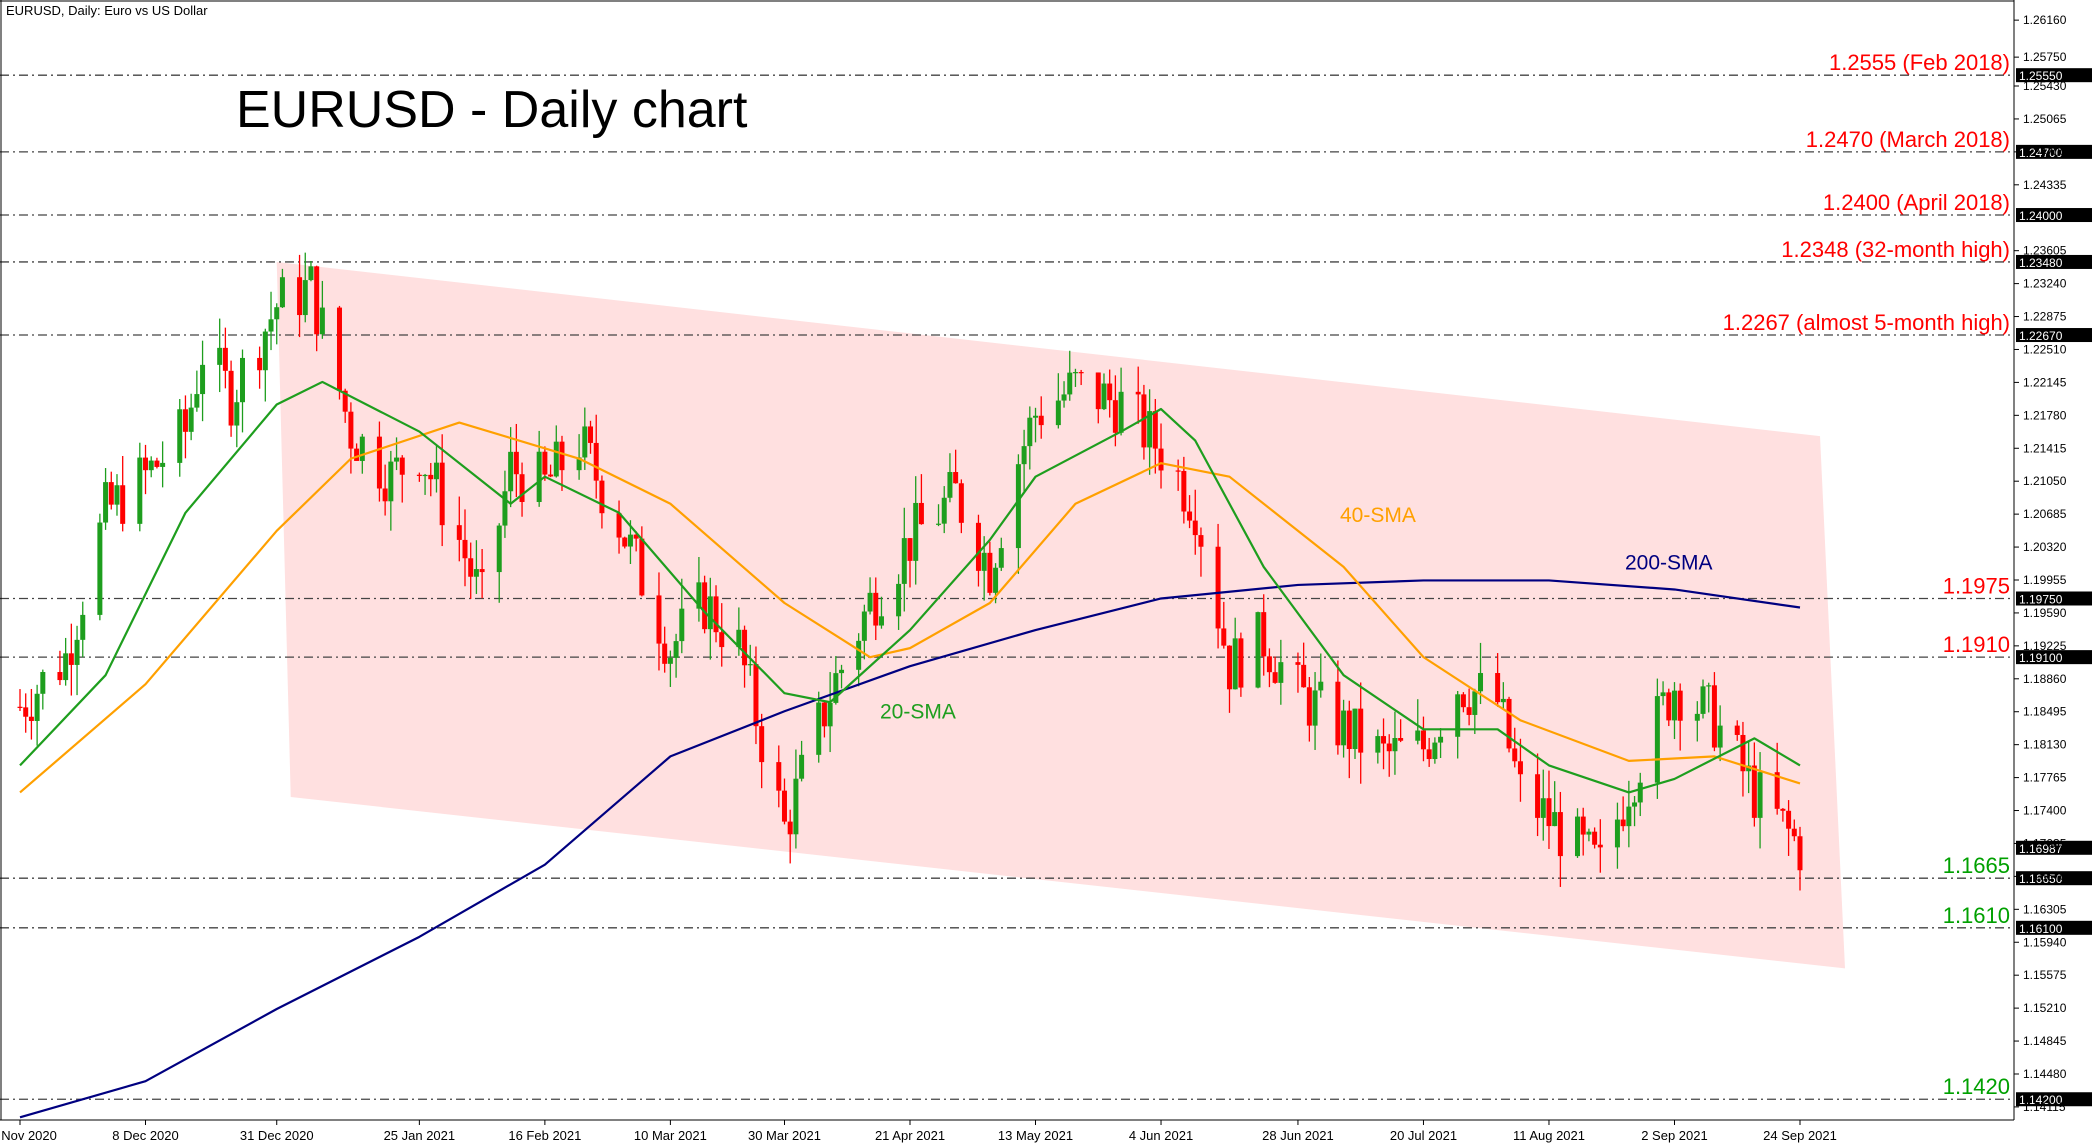 This screenshot has width=2097, height=1147. Describe the element at coordinates (2041, 849) in the screenshot. I see `current-price-text: 1.16987` at that location.